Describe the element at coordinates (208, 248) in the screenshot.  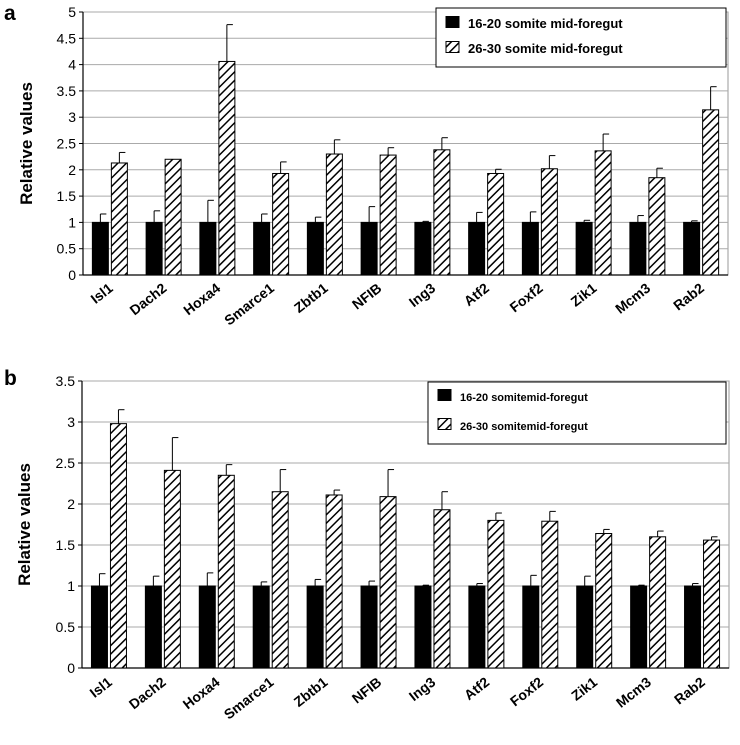
I see `bar-early-hoxa4` at that location.